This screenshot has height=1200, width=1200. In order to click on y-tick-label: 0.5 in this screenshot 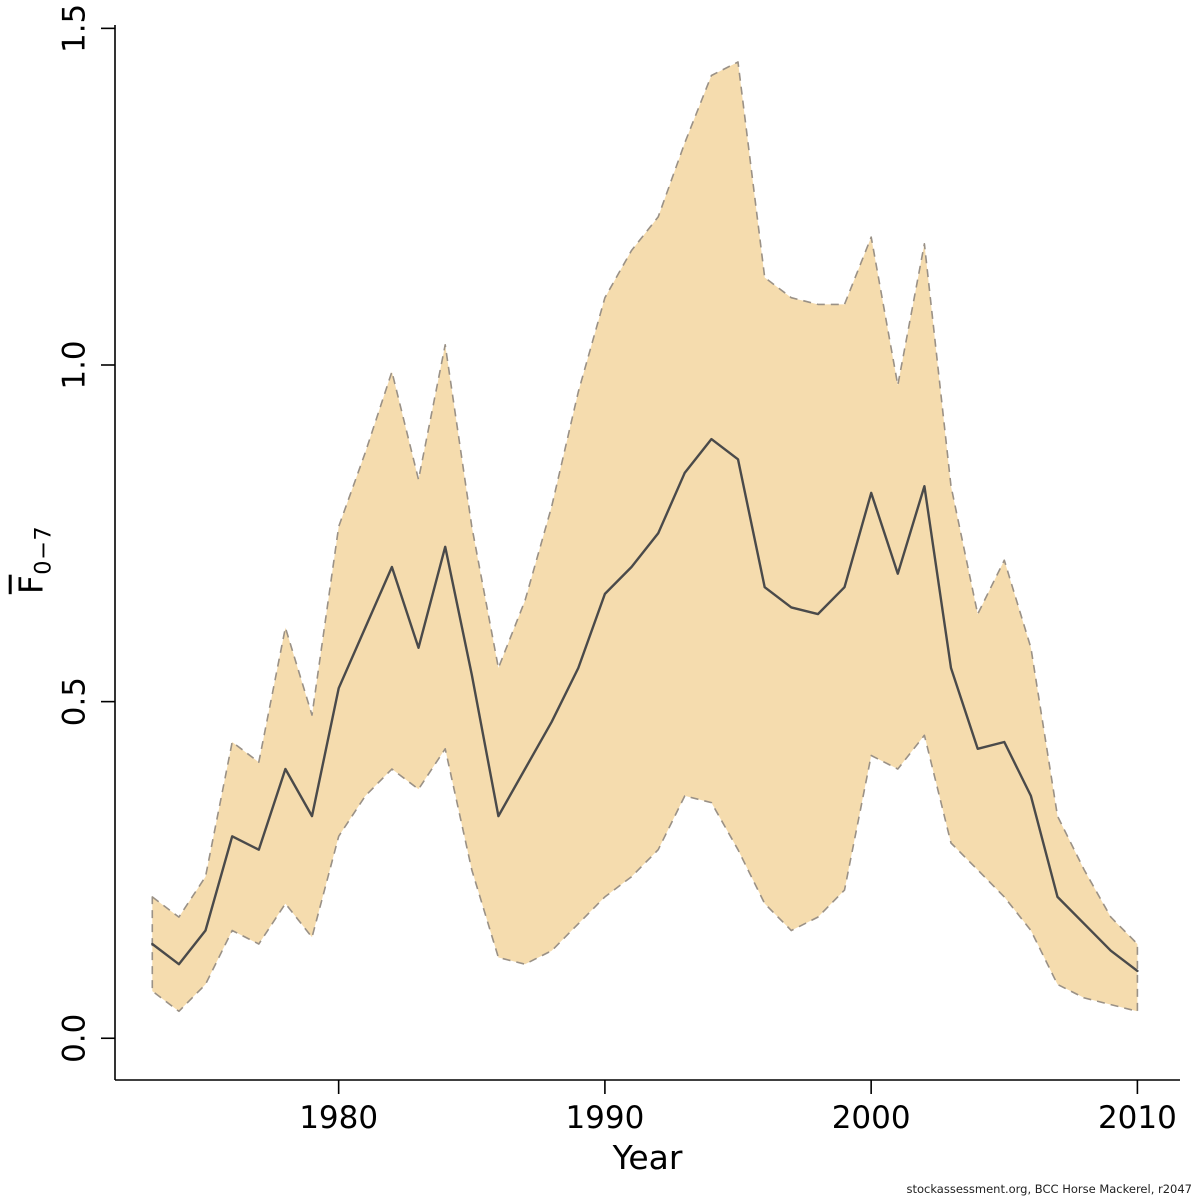, I will do `click(75, 701)`.